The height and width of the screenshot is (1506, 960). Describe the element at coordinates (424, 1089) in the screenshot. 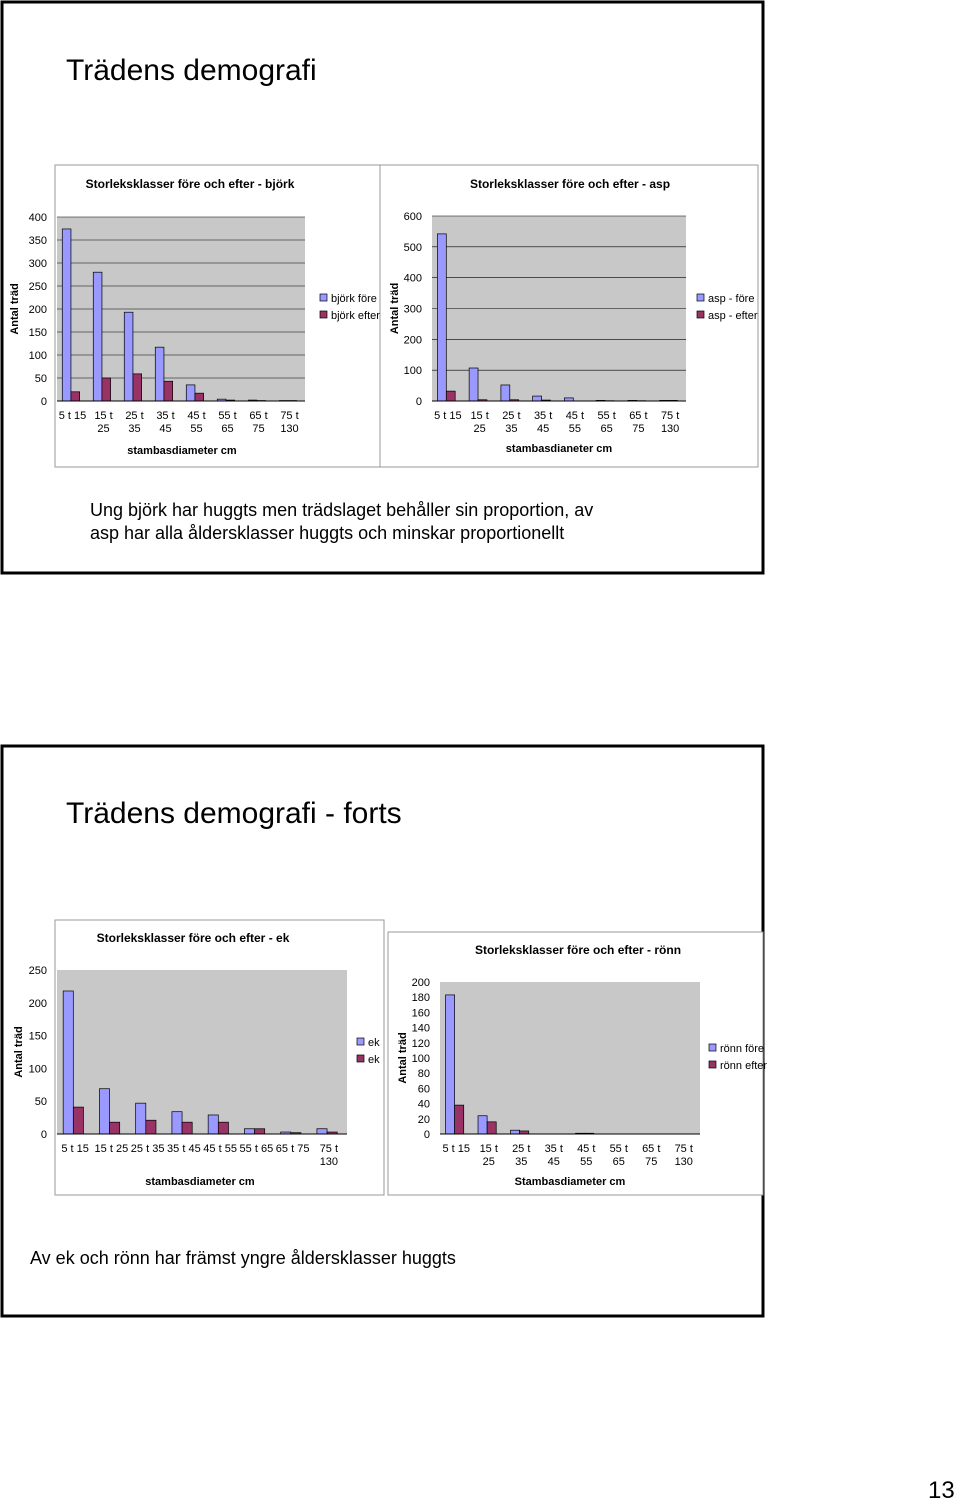

I see `y-tick-label: 60` at that location.